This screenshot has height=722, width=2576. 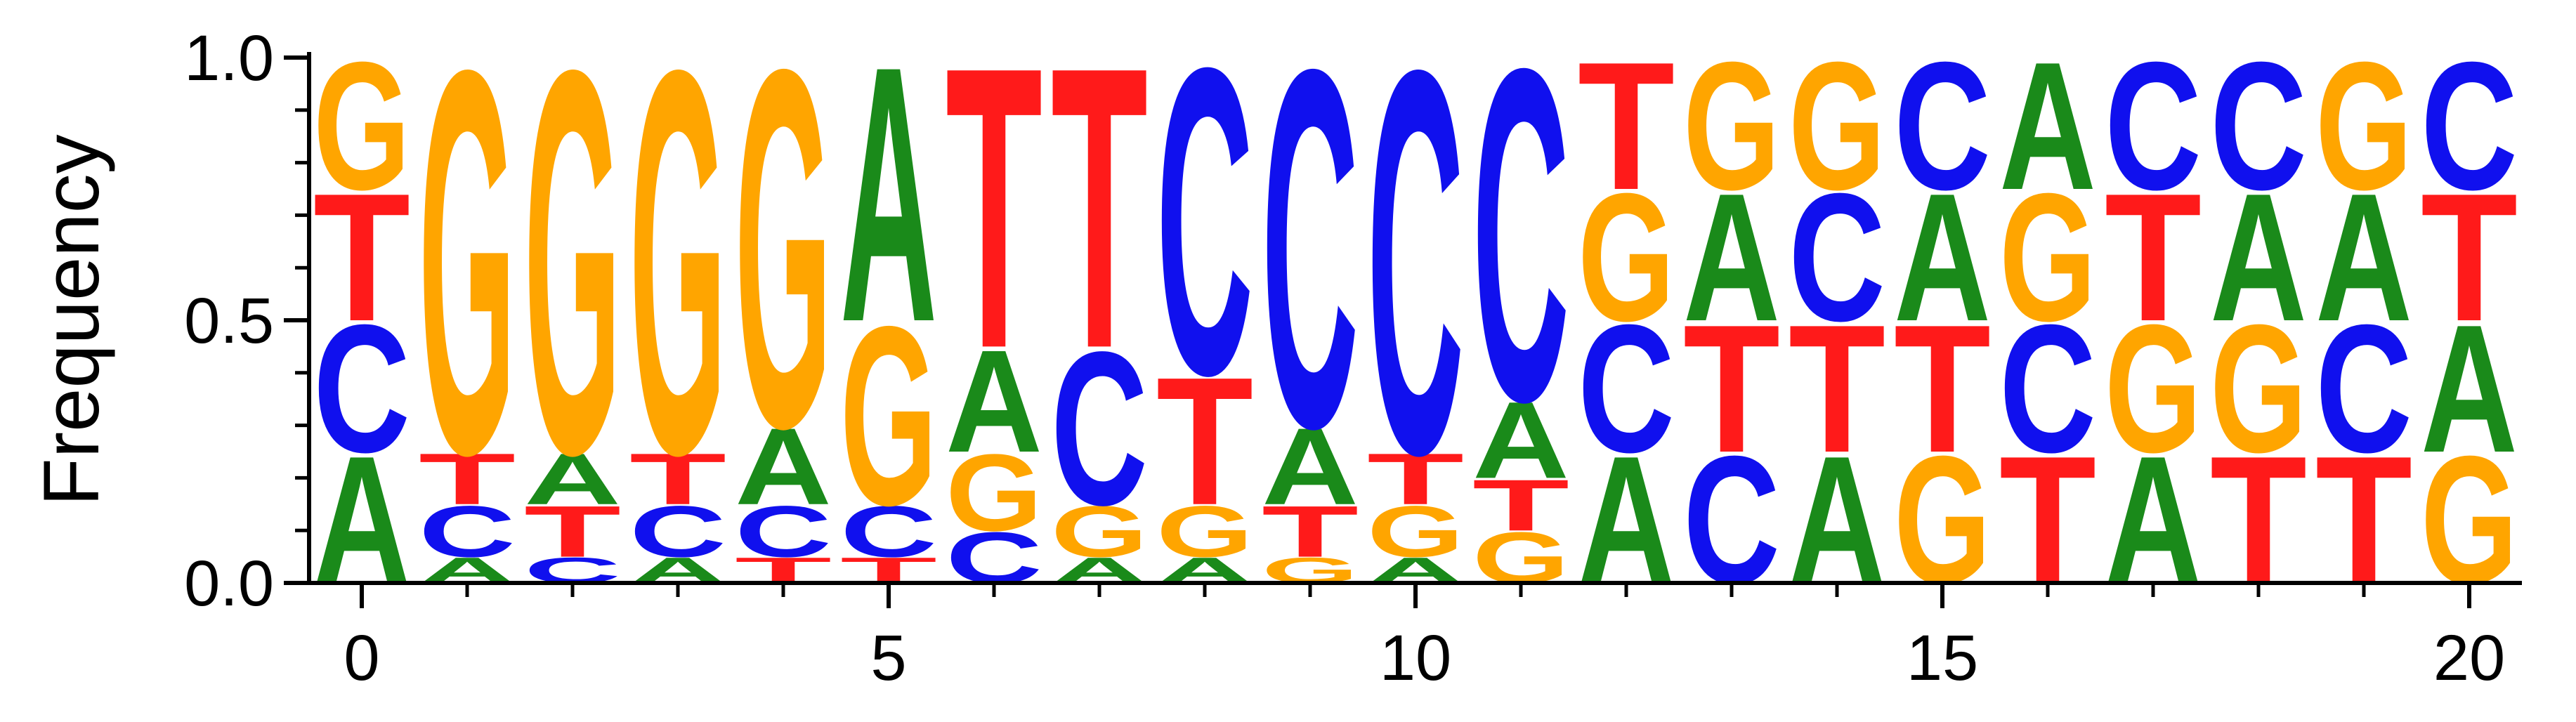 What do you see at coordinates (572, 283) in the screenshot?
I see `logo-letter-G-pos-2: G` at bounding box center [572, 283].